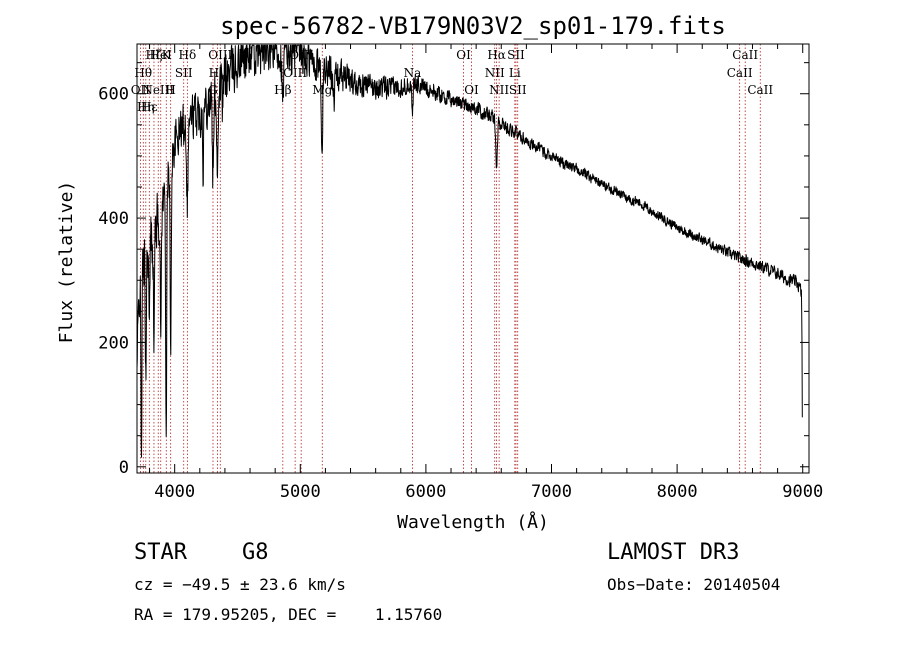  What do you see at coordinates (693, 584) in the screenshot?
I see `observation-date: Obs−Date: 20140504` at bounding box center [693, 584].